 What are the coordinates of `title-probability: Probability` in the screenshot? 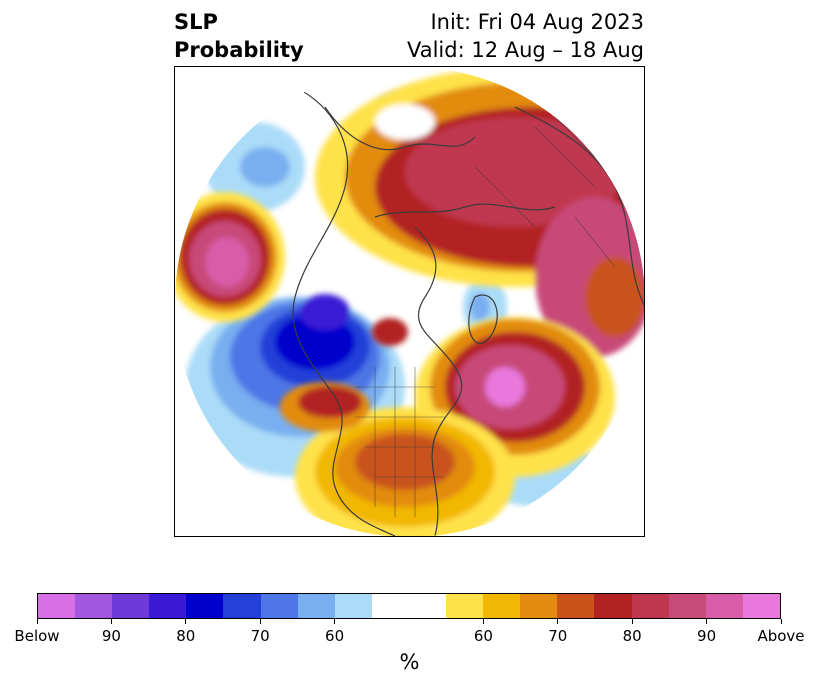 It's located at (239, 50).